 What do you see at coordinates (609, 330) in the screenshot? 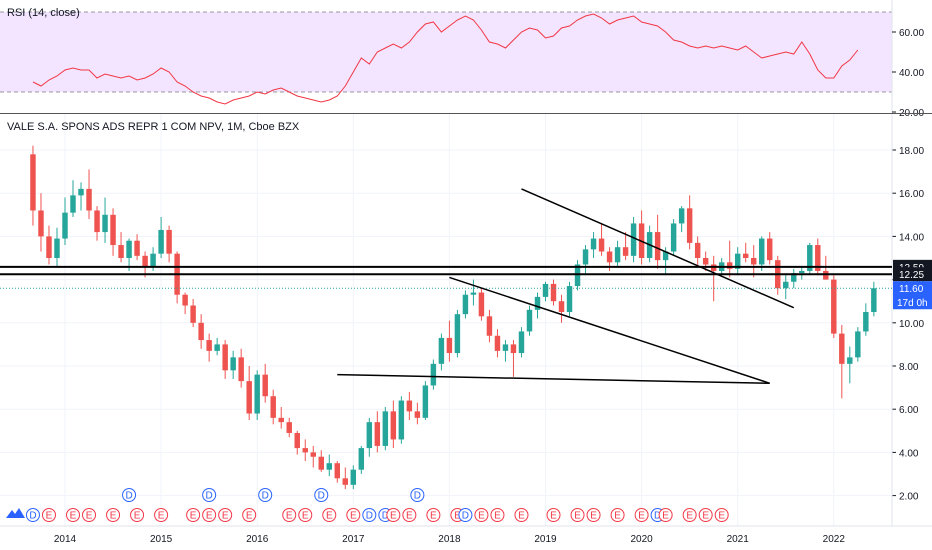
I see `lower-channel-line` at bounding box center [609, 330].